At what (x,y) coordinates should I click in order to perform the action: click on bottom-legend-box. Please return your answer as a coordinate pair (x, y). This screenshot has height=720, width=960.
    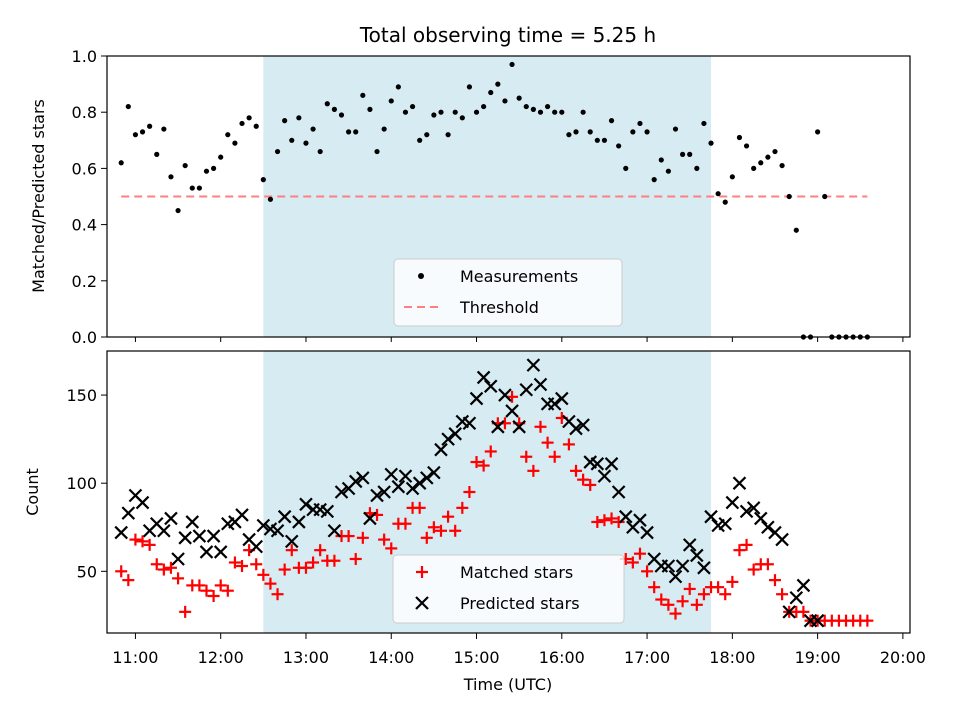
    Looking at the image, I should click on (508, 589).